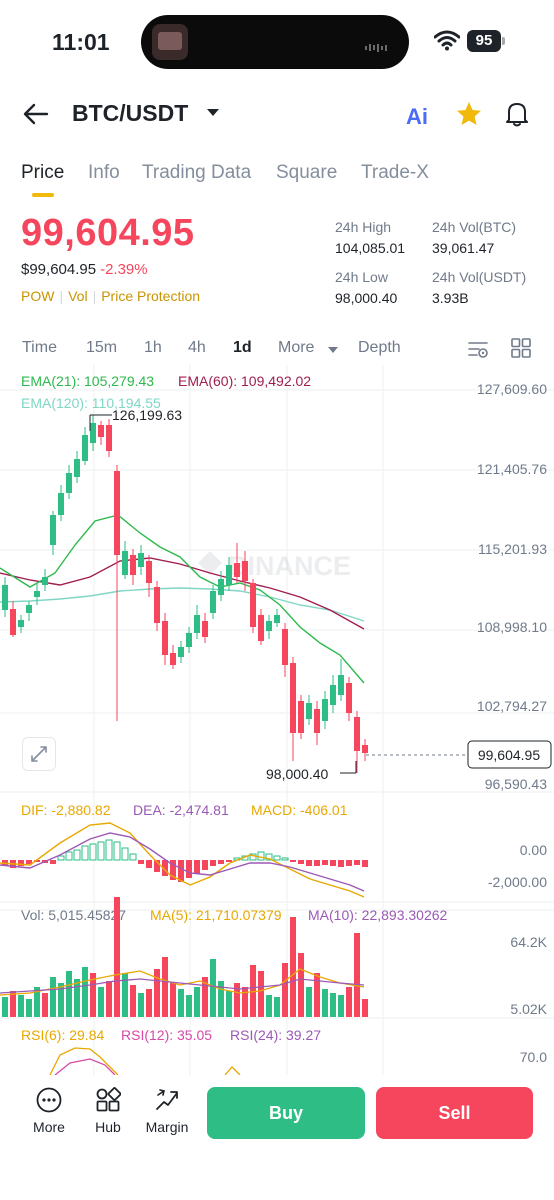 This screenshot has width=554, height=1200. I want to click on interval-1d: 1d, so click(242, 347).